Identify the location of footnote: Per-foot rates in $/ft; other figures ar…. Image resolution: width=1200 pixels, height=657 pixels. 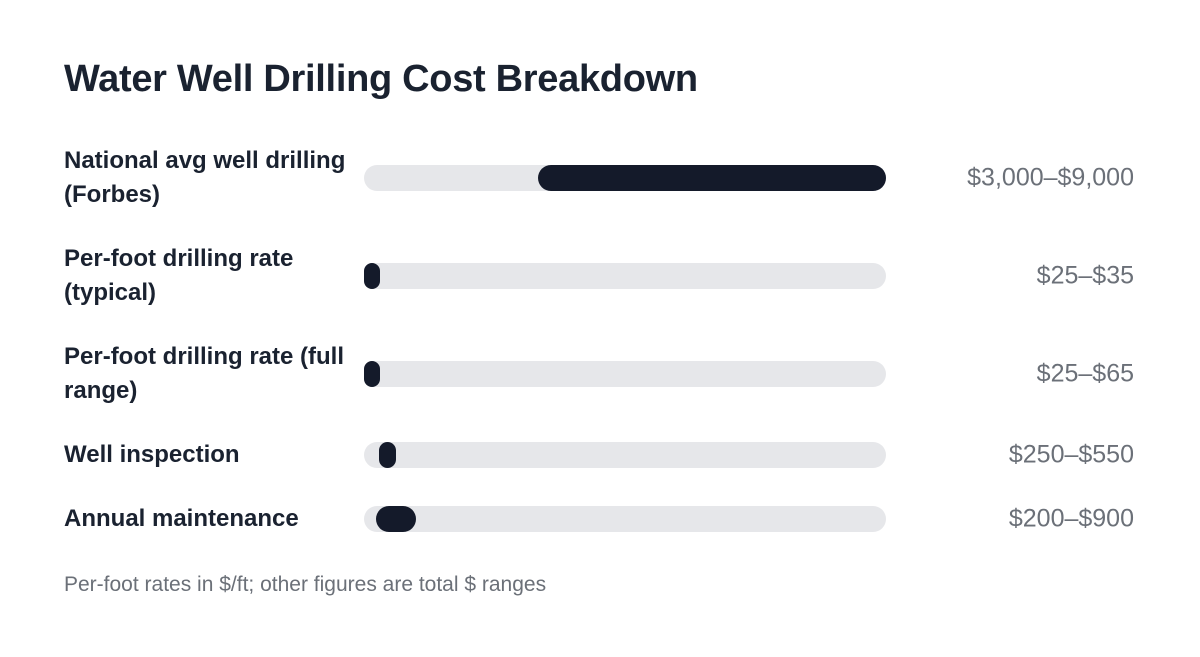
(305, 584).